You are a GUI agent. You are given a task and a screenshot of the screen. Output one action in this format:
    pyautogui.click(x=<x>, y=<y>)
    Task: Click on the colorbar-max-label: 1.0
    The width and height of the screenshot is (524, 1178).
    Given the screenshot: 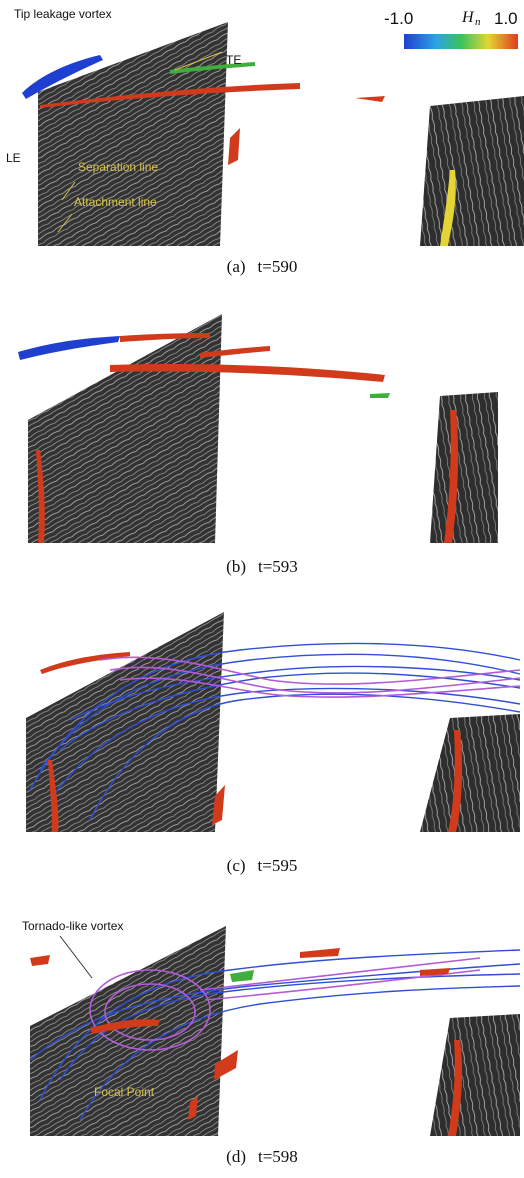 What is the action you would take?
    pyautogui.click(x=506, y=18)
    